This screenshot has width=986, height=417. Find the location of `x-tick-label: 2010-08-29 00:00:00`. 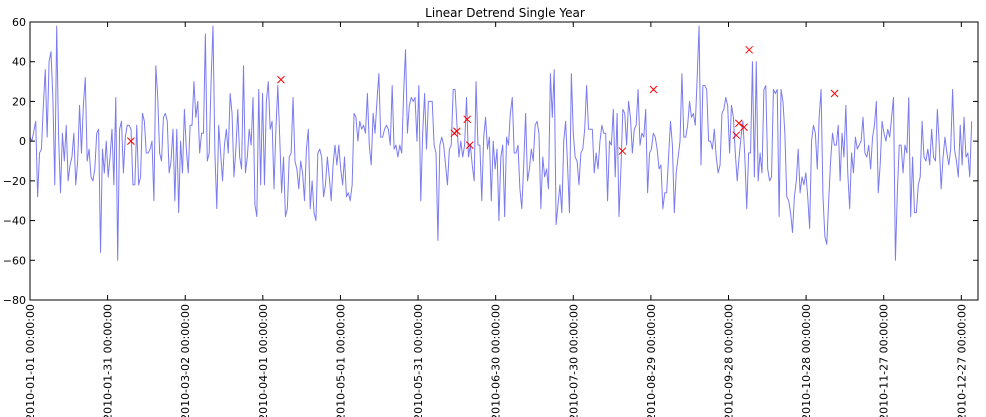

x-tick-label: 2010-08-29 00:00:00 is located at coordinates (651, 360).